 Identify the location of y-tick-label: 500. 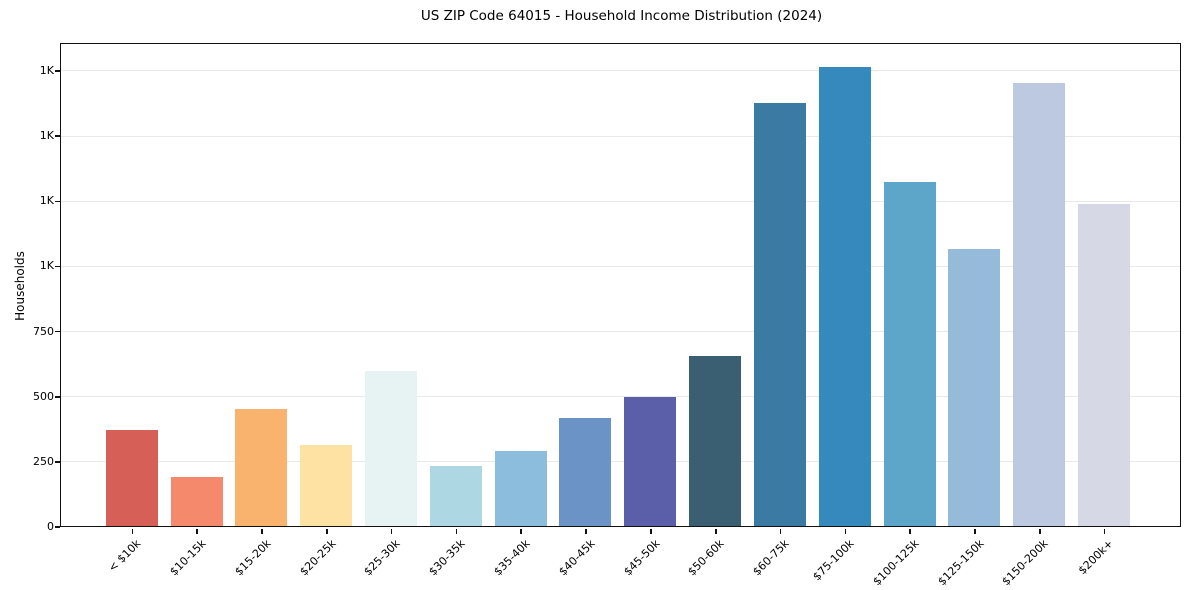
(43, 396).